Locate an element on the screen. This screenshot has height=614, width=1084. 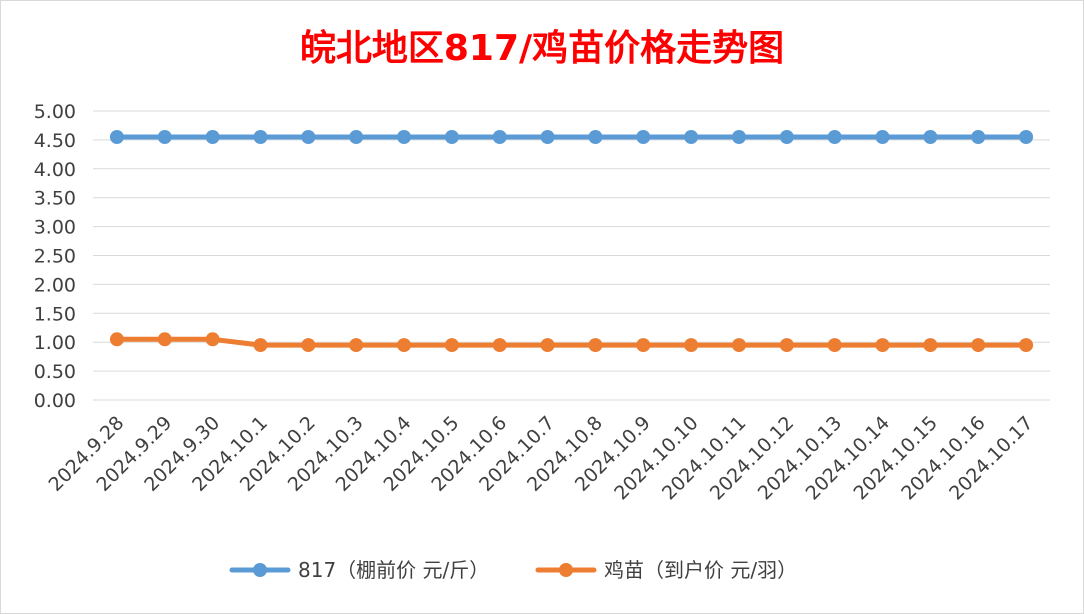
y-tick-label: 0.50 is located at coordinates (55, 372).